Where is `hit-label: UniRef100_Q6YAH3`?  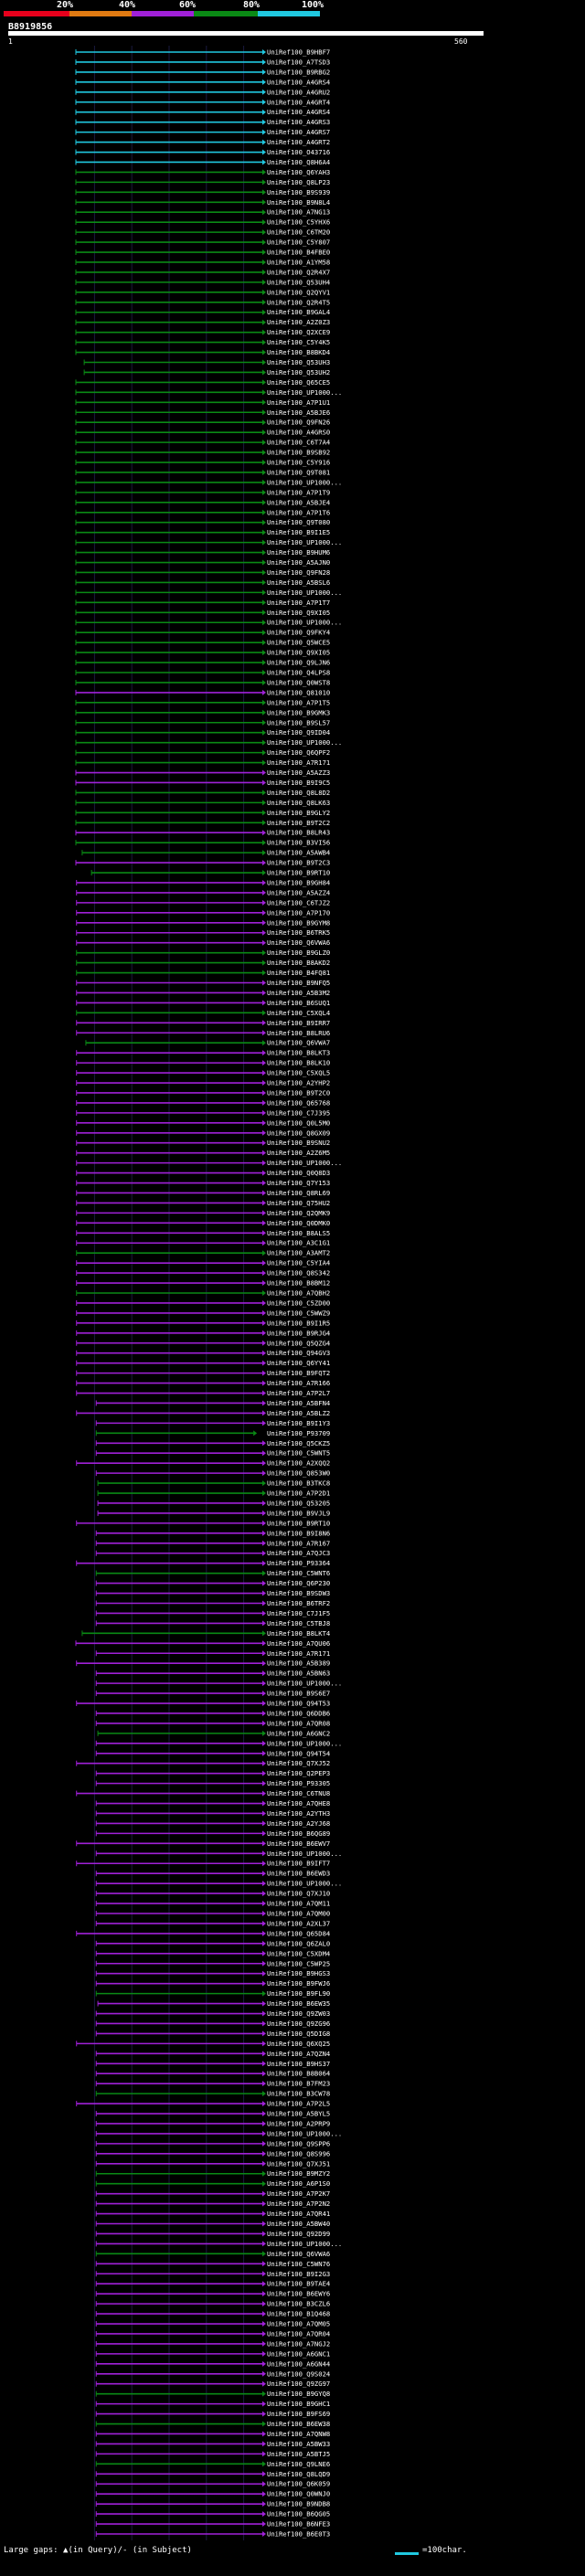
hit-label: UniRef100_Q6YAH3 is located at coordinates (299, 172).